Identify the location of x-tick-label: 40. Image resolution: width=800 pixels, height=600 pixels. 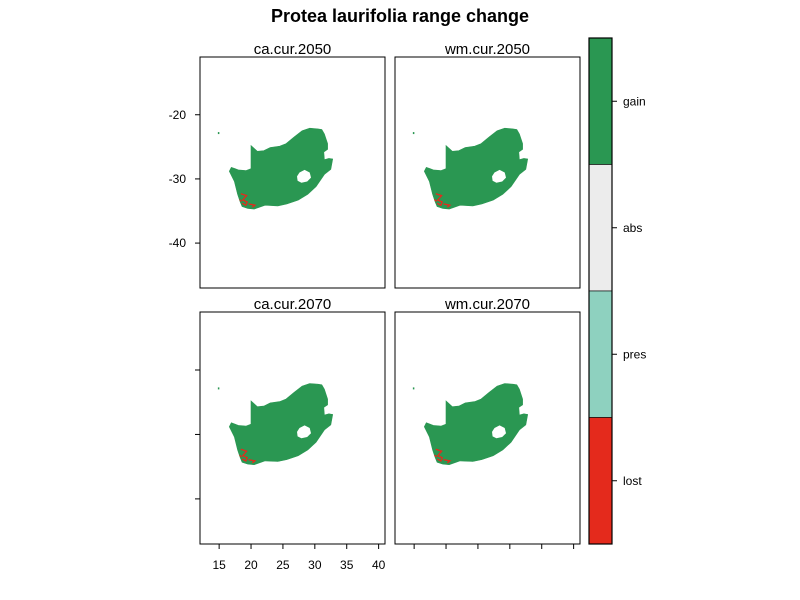
(379, 565).